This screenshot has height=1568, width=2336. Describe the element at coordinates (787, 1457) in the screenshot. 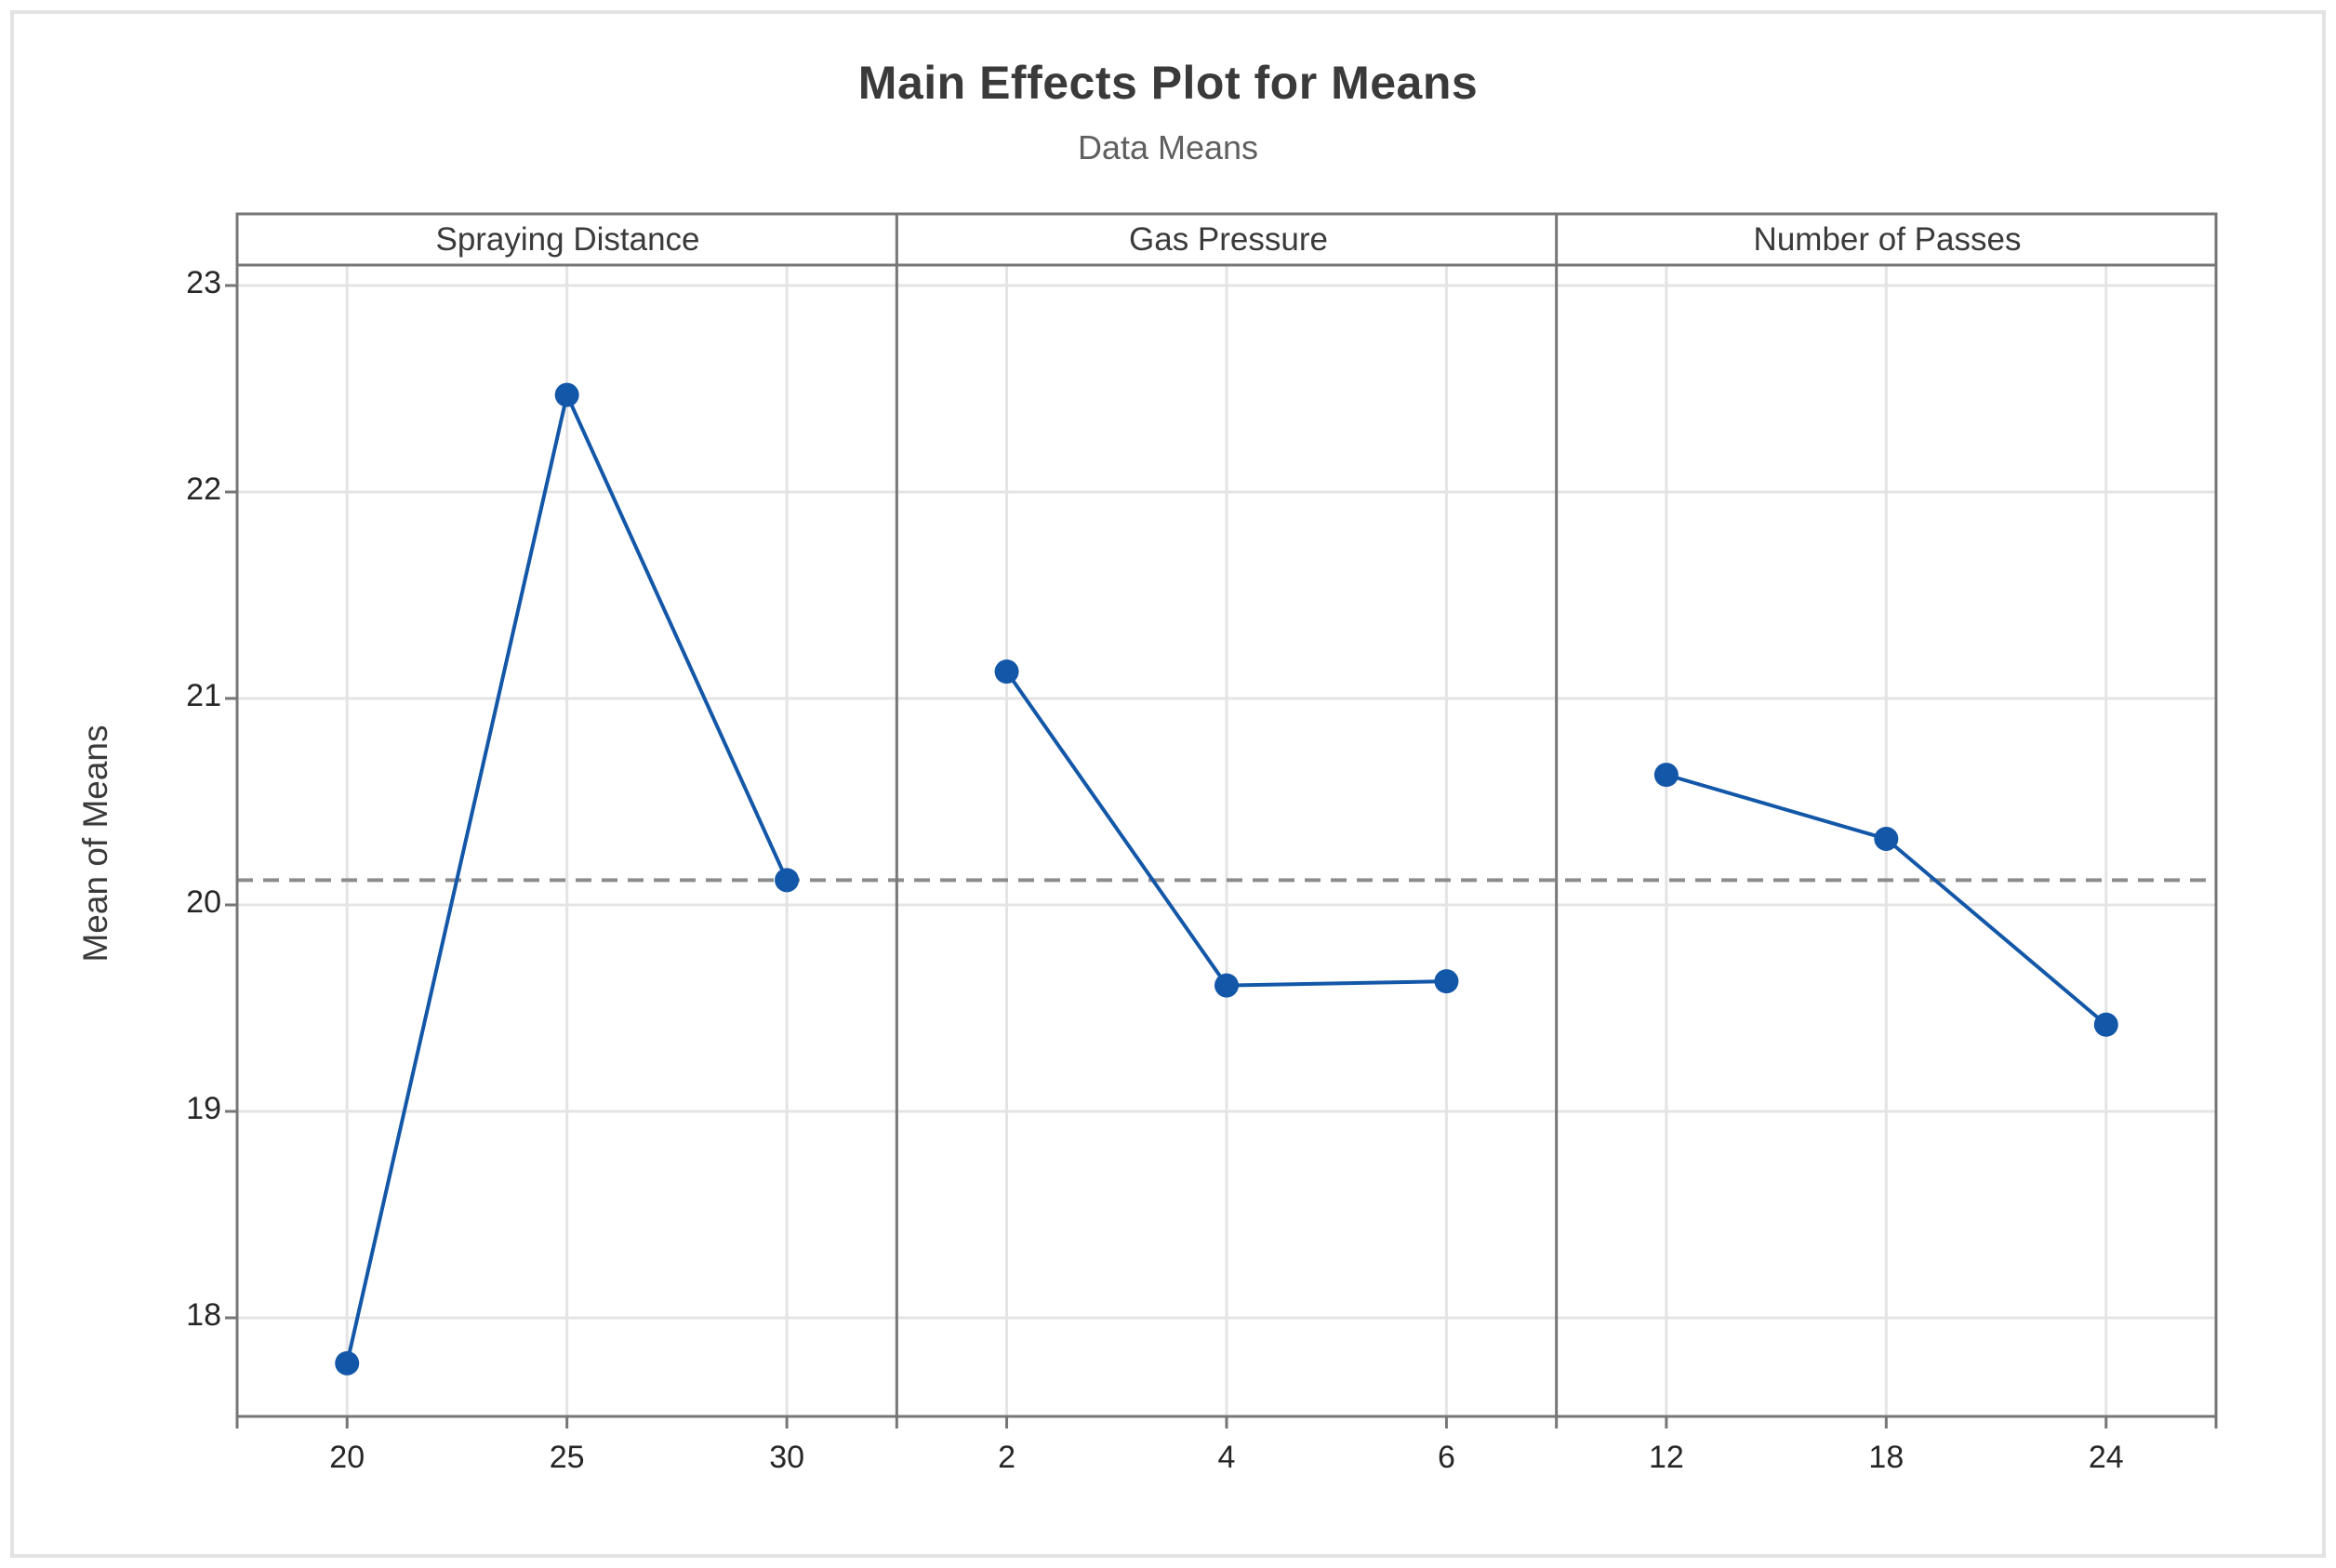

I see `x-tick-label: 30` at that location.